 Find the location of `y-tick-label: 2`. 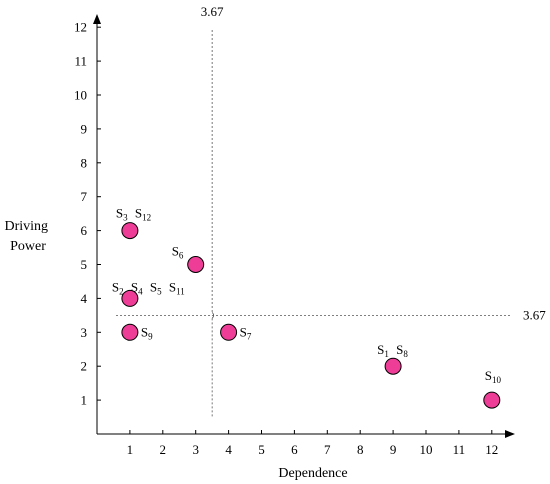

y-tick-label: 2 is located at coordinates (84, 366).